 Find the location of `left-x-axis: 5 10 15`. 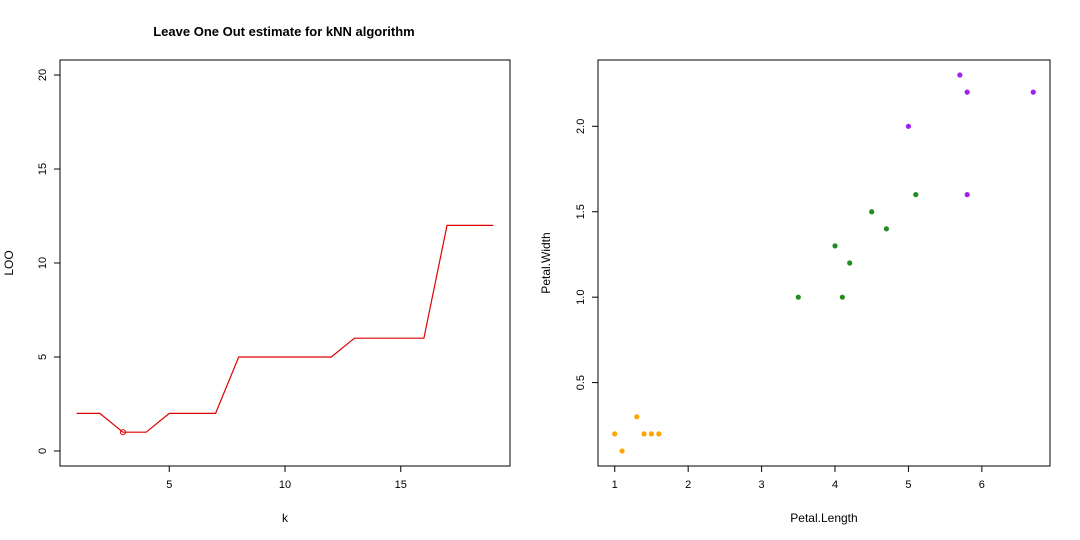

left-x-axis: 5 10 15 is located at coordinates (286, 478).